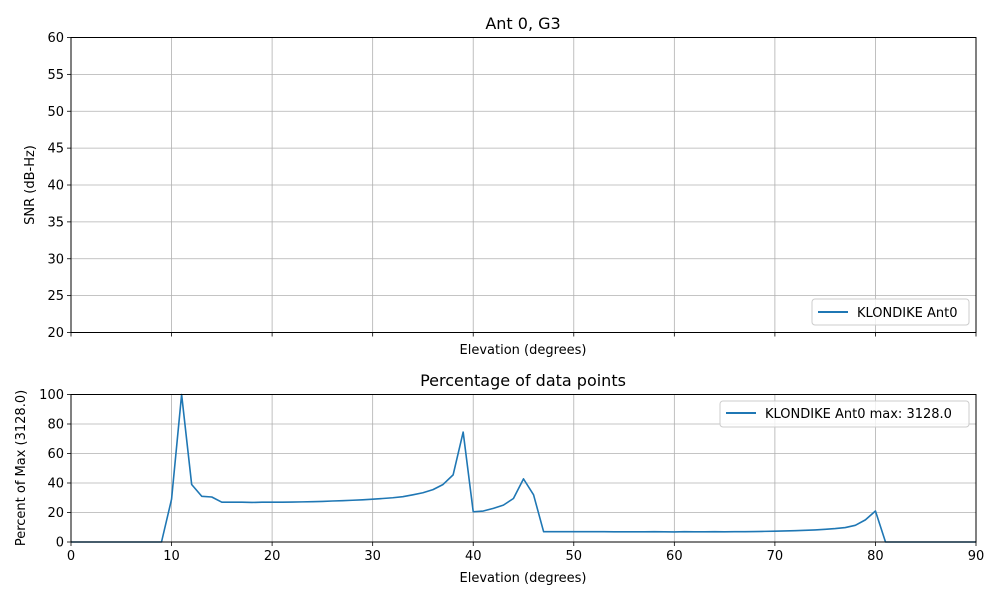 This screenshot has width=1000, height=600. What do you see at coordinates (71, 556) in the screenshot?
I see `percentage-x-tick-label: 0` at bounding box center [71, 556].